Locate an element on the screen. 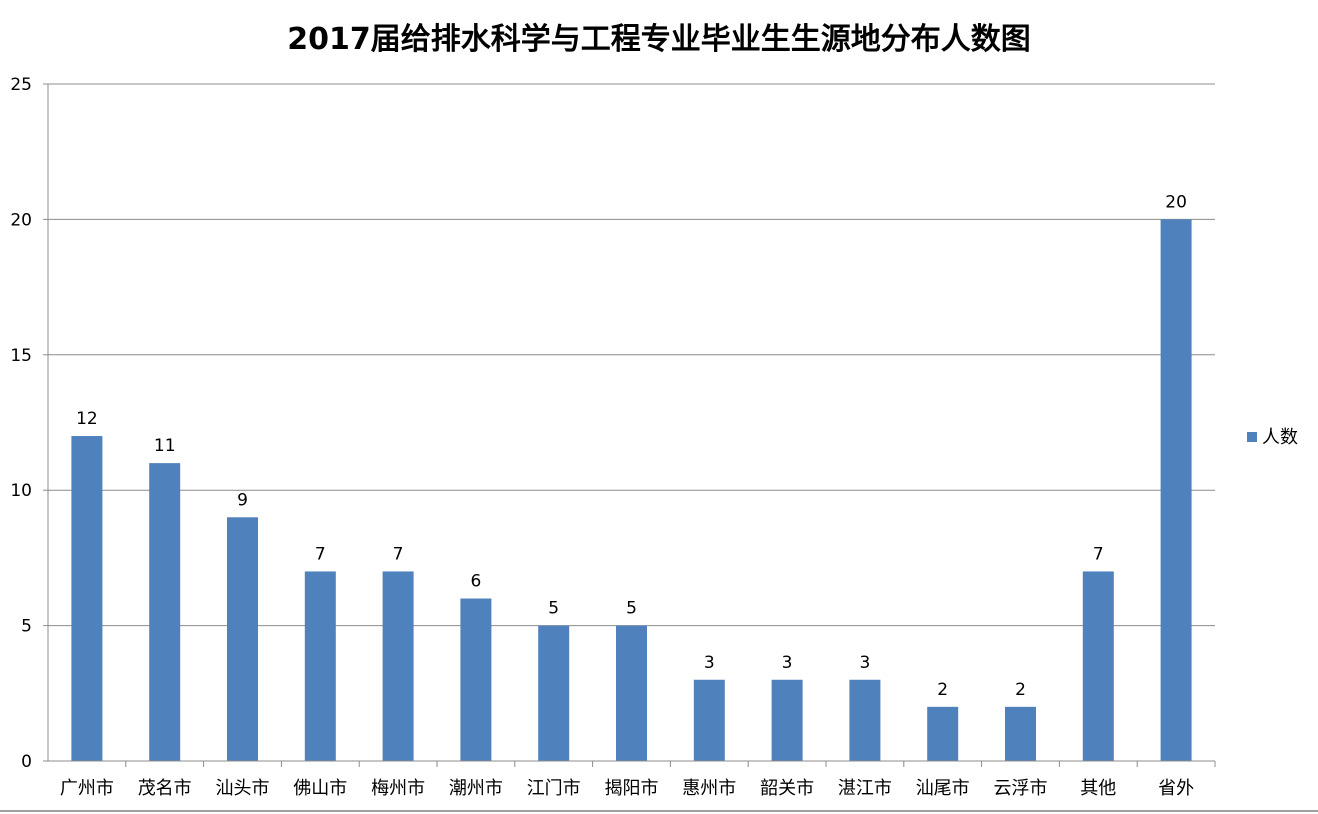 This screenshot has height=814, width=1318. x-tick-label: 省外 is located at coordinates (1176, 788).